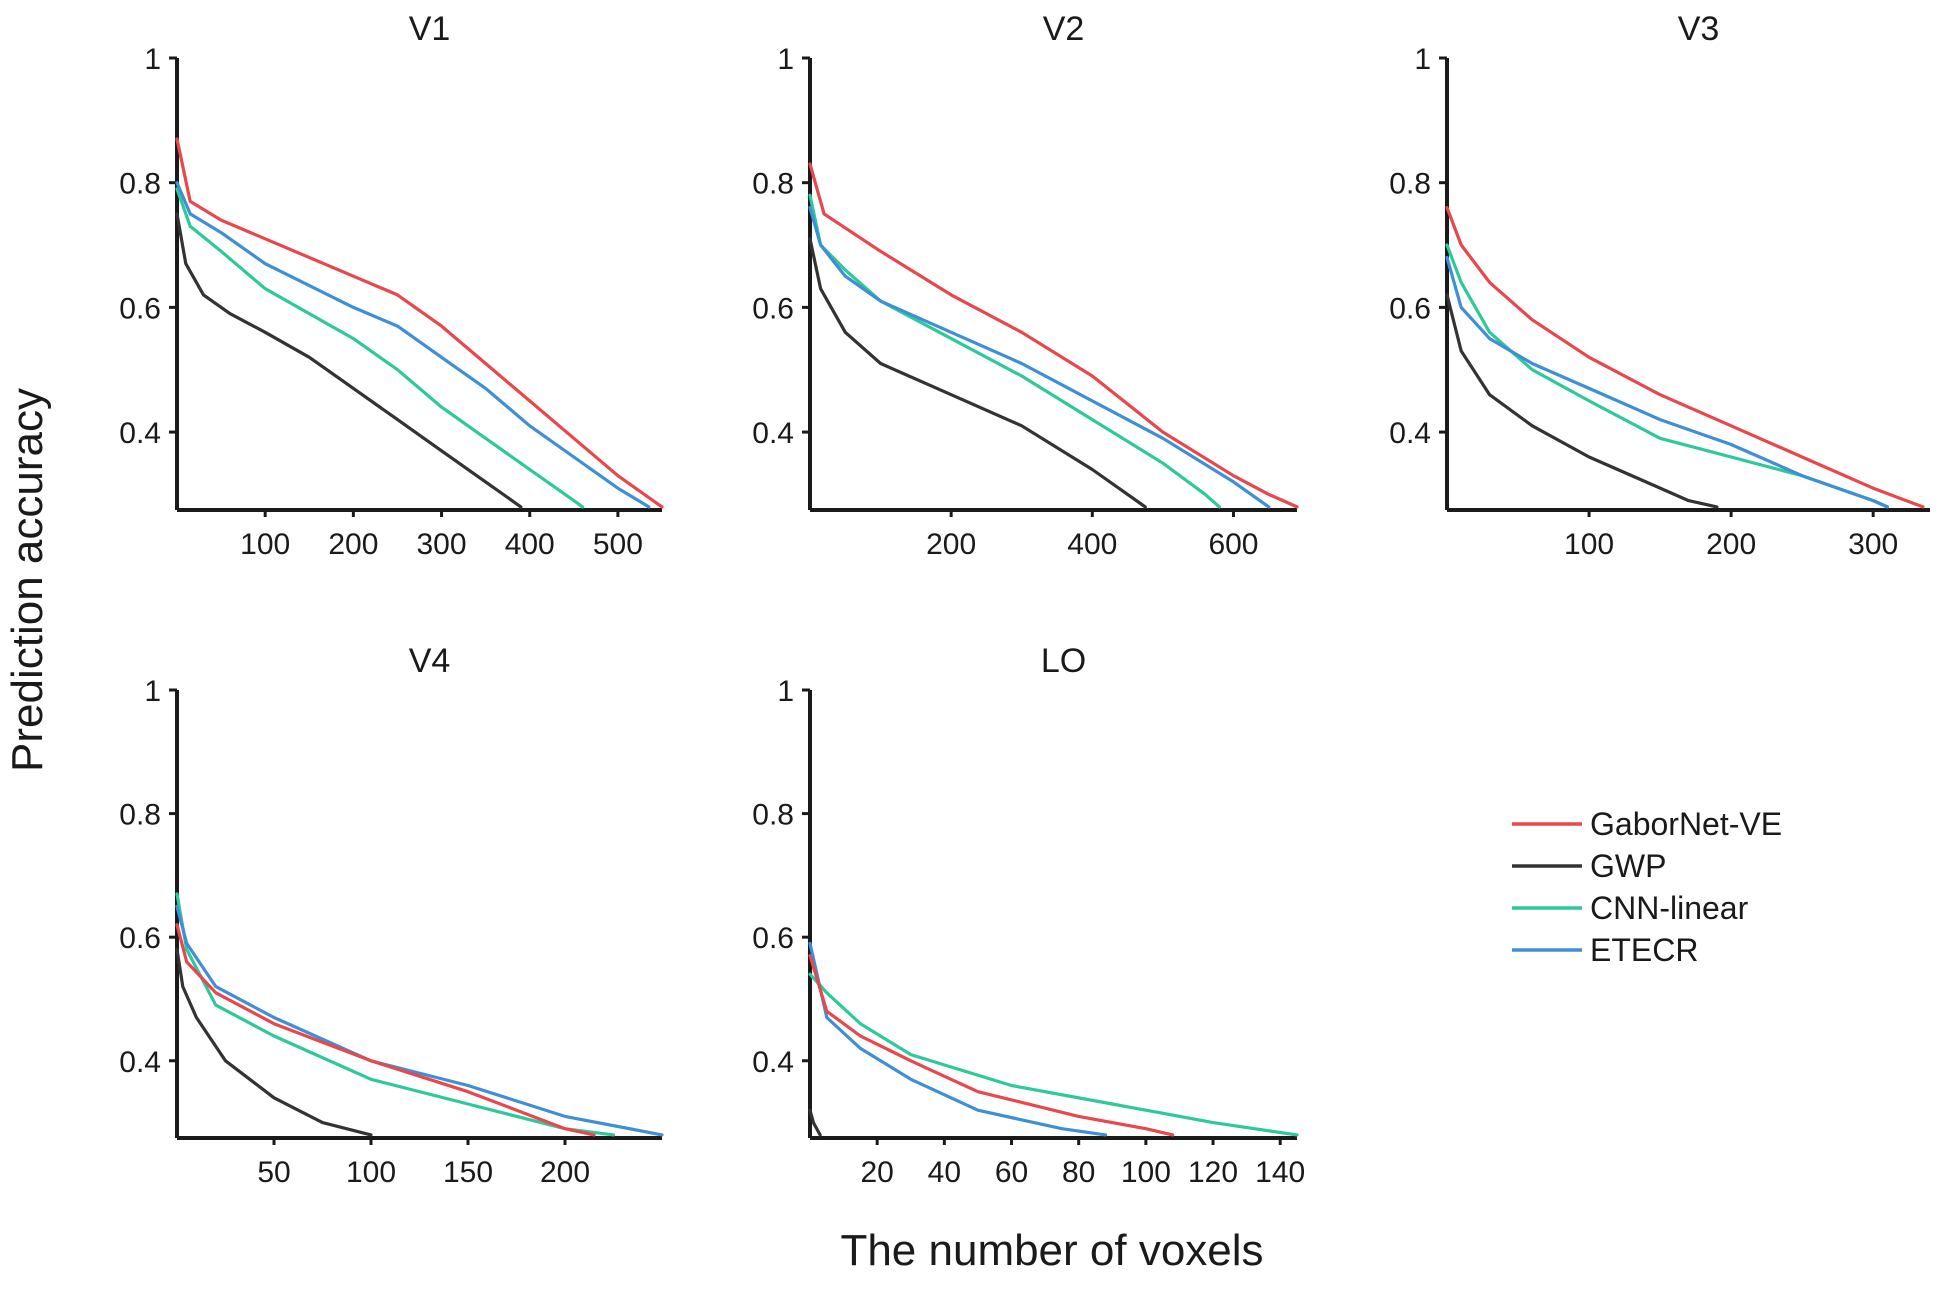  What do you see at coordinates (1644, 950) in the screenshot?
I see `legend-label: ETECR` at bounding box center [1644, 950].